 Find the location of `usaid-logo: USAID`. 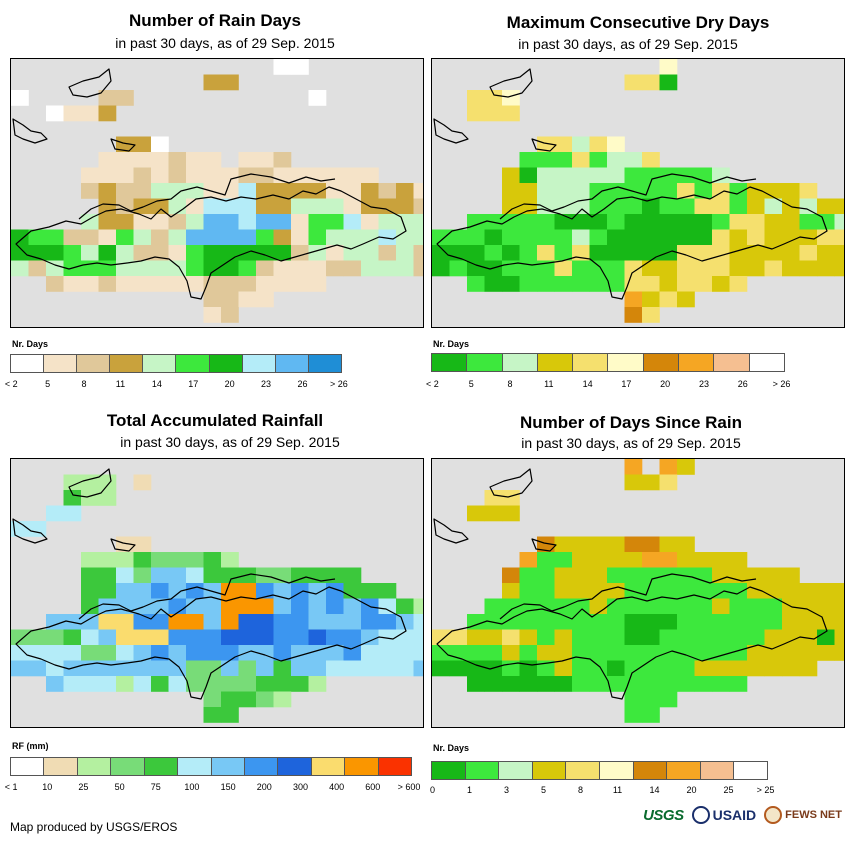

usaid-logo: USAID is located at coordinates (723, 815).